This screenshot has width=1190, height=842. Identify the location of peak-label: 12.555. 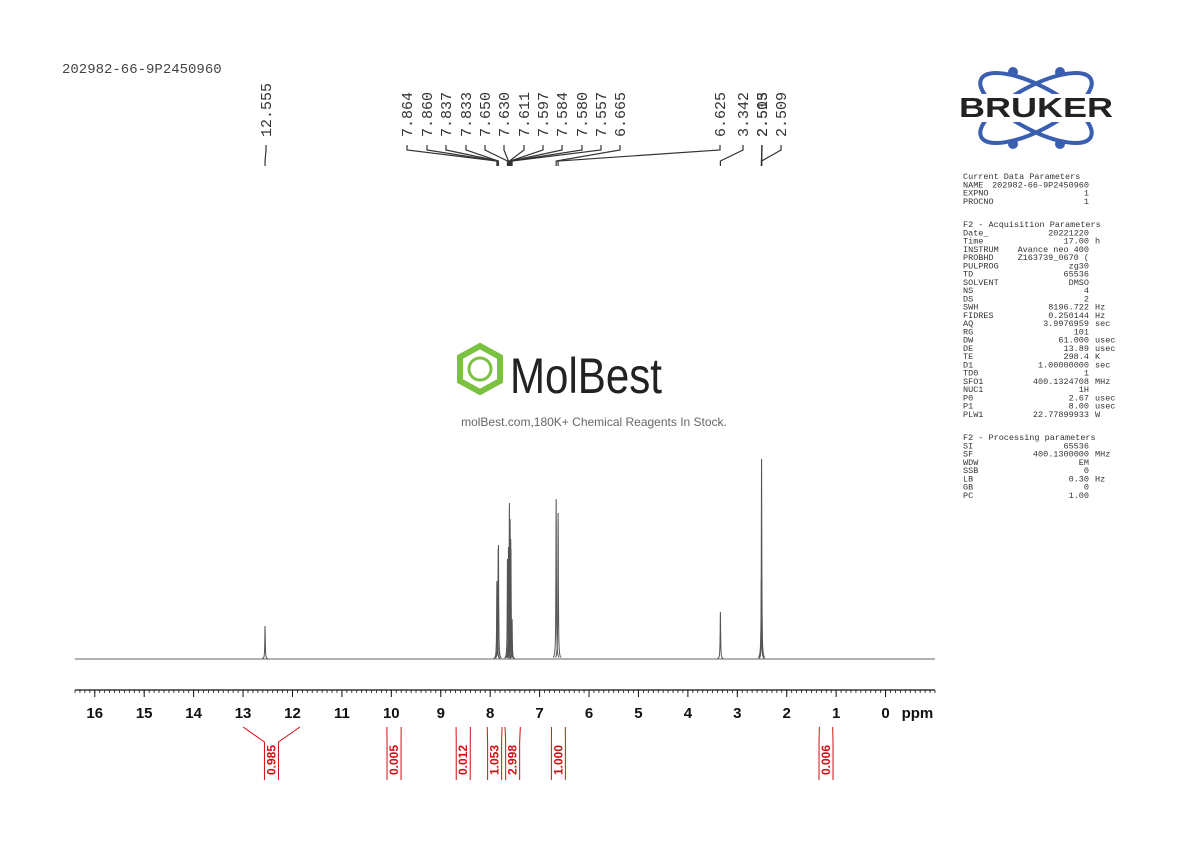
(267, 110).